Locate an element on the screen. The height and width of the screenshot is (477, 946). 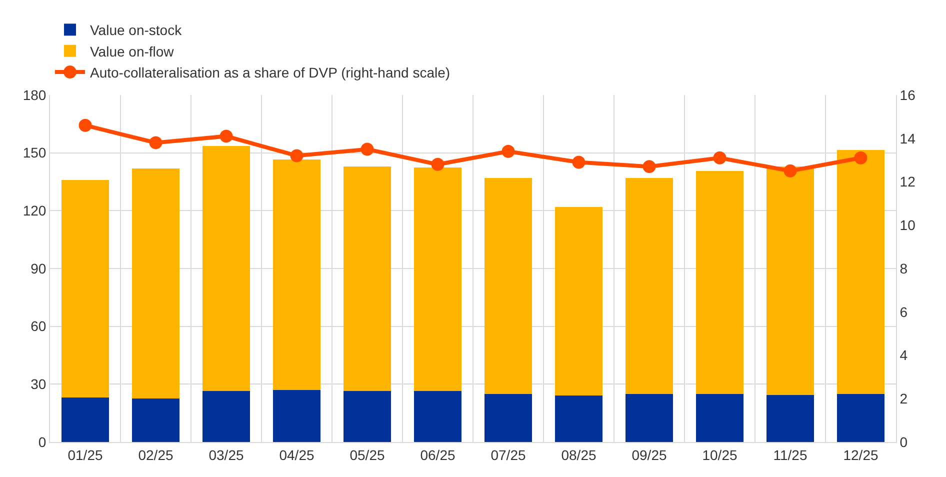
x-tick-label: 12/25 is located at coordinates (860, 454).